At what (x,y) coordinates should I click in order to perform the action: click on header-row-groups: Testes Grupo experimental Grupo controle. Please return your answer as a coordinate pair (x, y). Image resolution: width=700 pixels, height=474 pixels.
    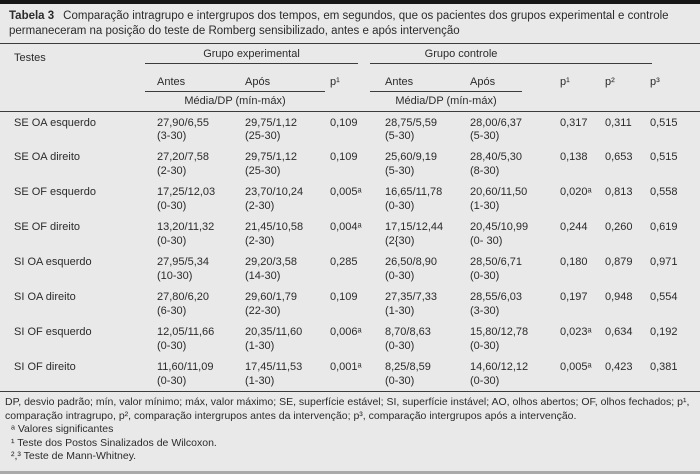
    Looking at the image, I should click on (350, 55).